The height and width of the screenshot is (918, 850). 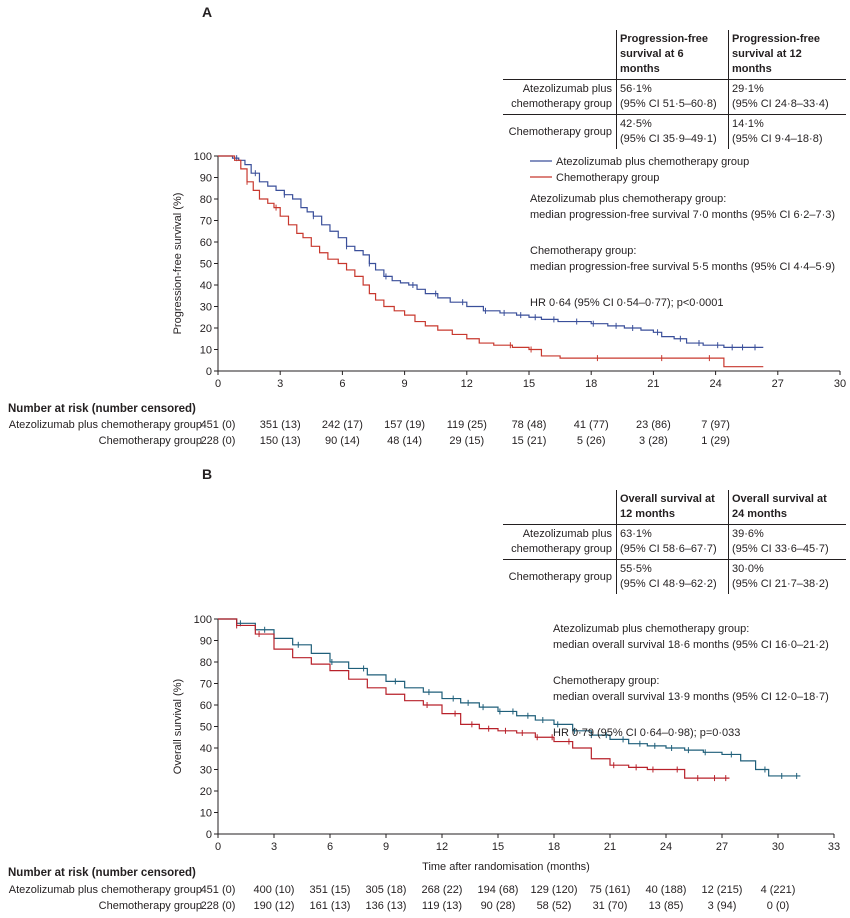 I want to click on y-tick-label: 40, so click(x=206, y=286).